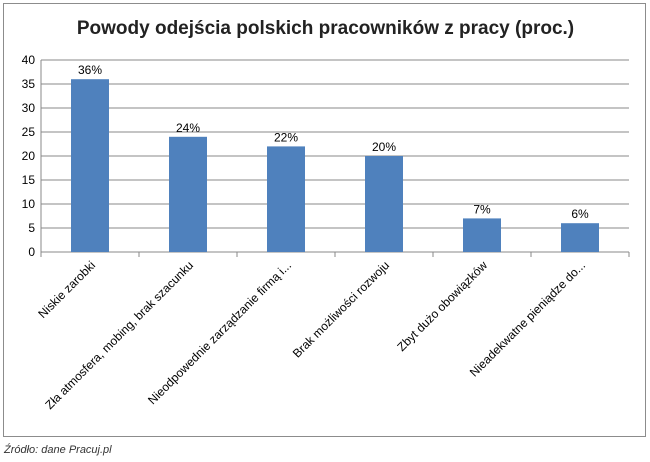 Image resolution: width=650 pixels, height=462 pixels. Describe the element at coordinates (29, 180) in the screenshot. I see `y-tick-label: 15` at that location.